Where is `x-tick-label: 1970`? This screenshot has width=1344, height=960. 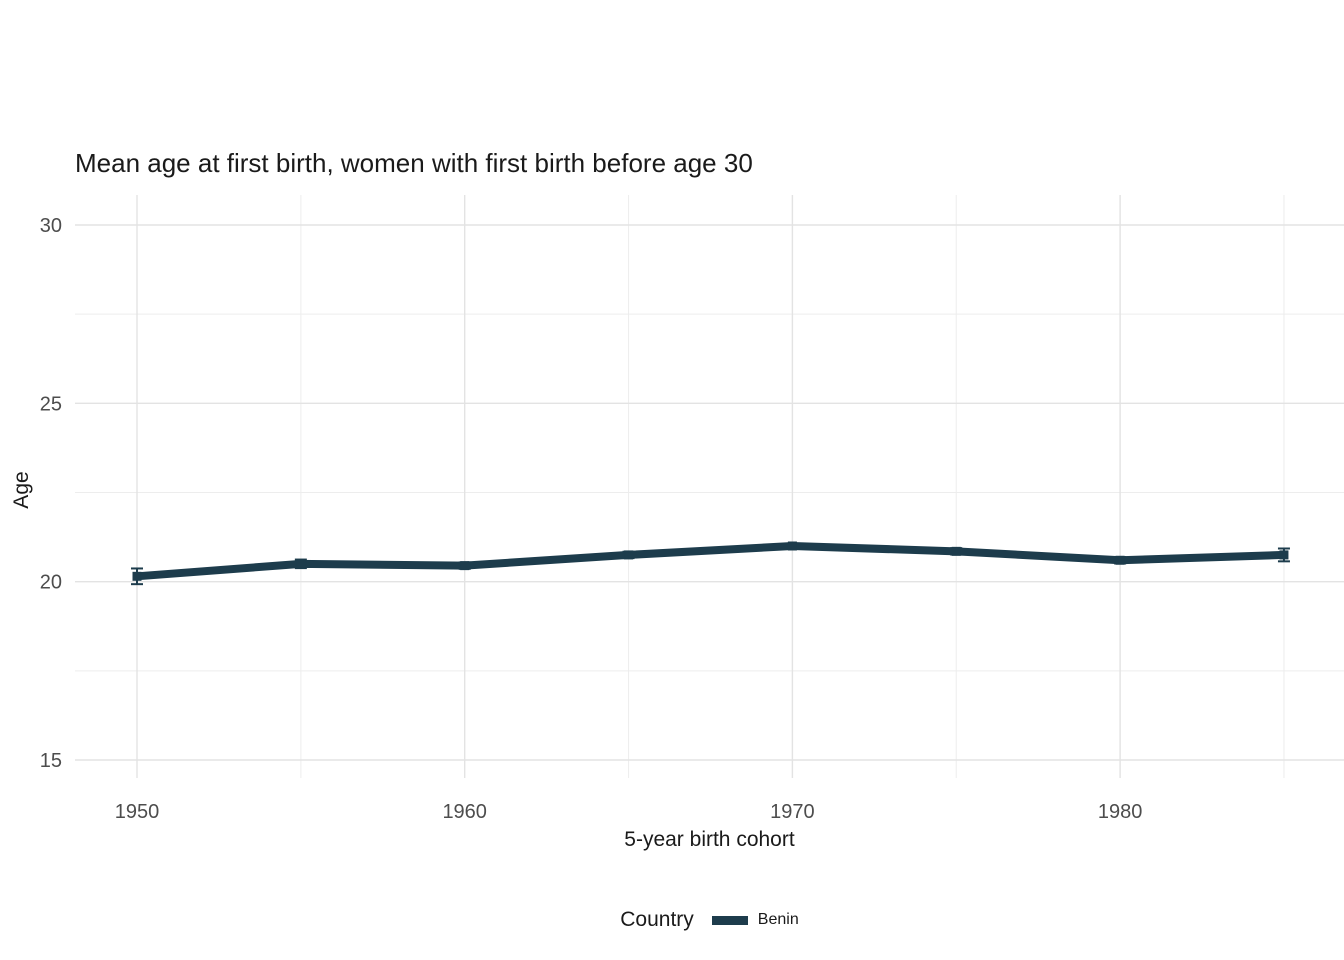
x-tick-label: 1970 is located at coordinates (792, 812).